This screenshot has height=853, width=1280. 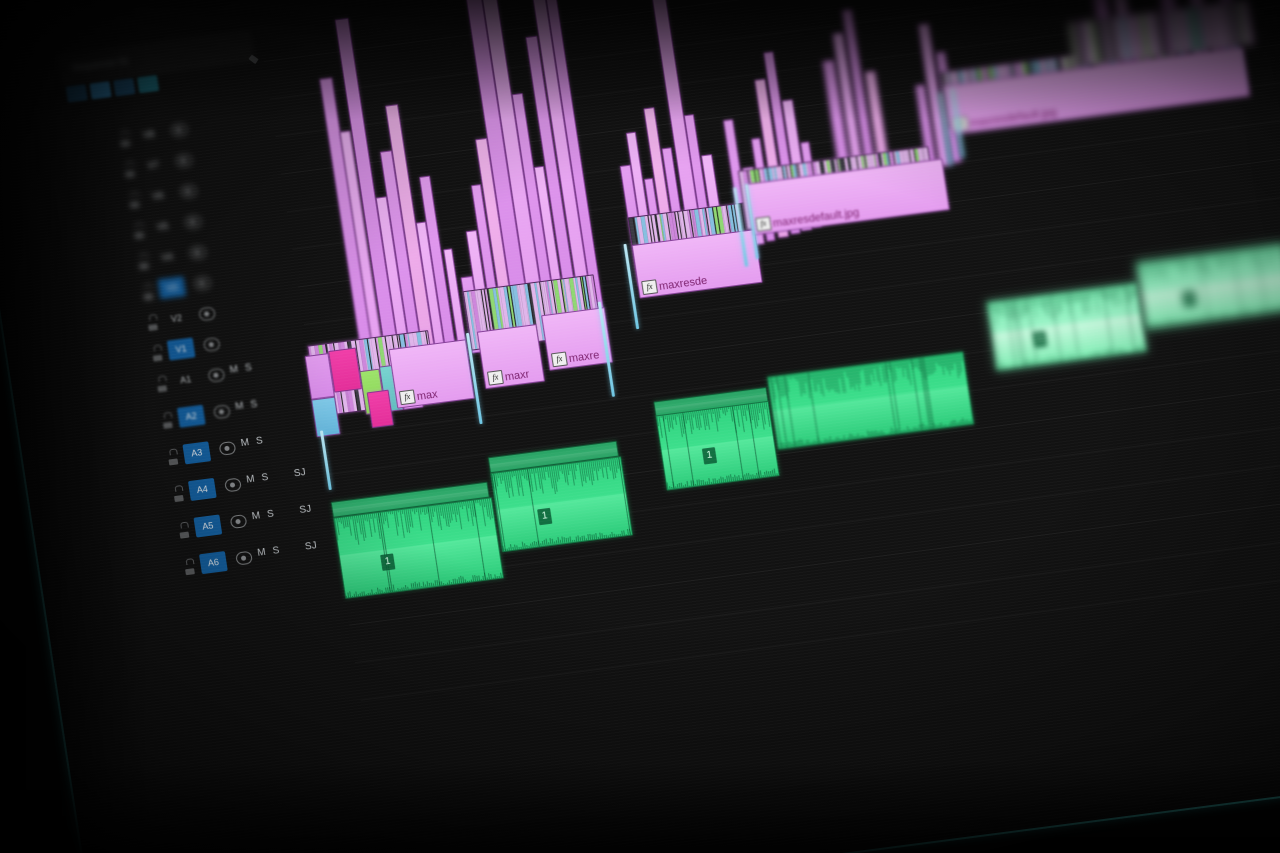 I want to click on selection-tool-icon, so click(x=76, y=93).